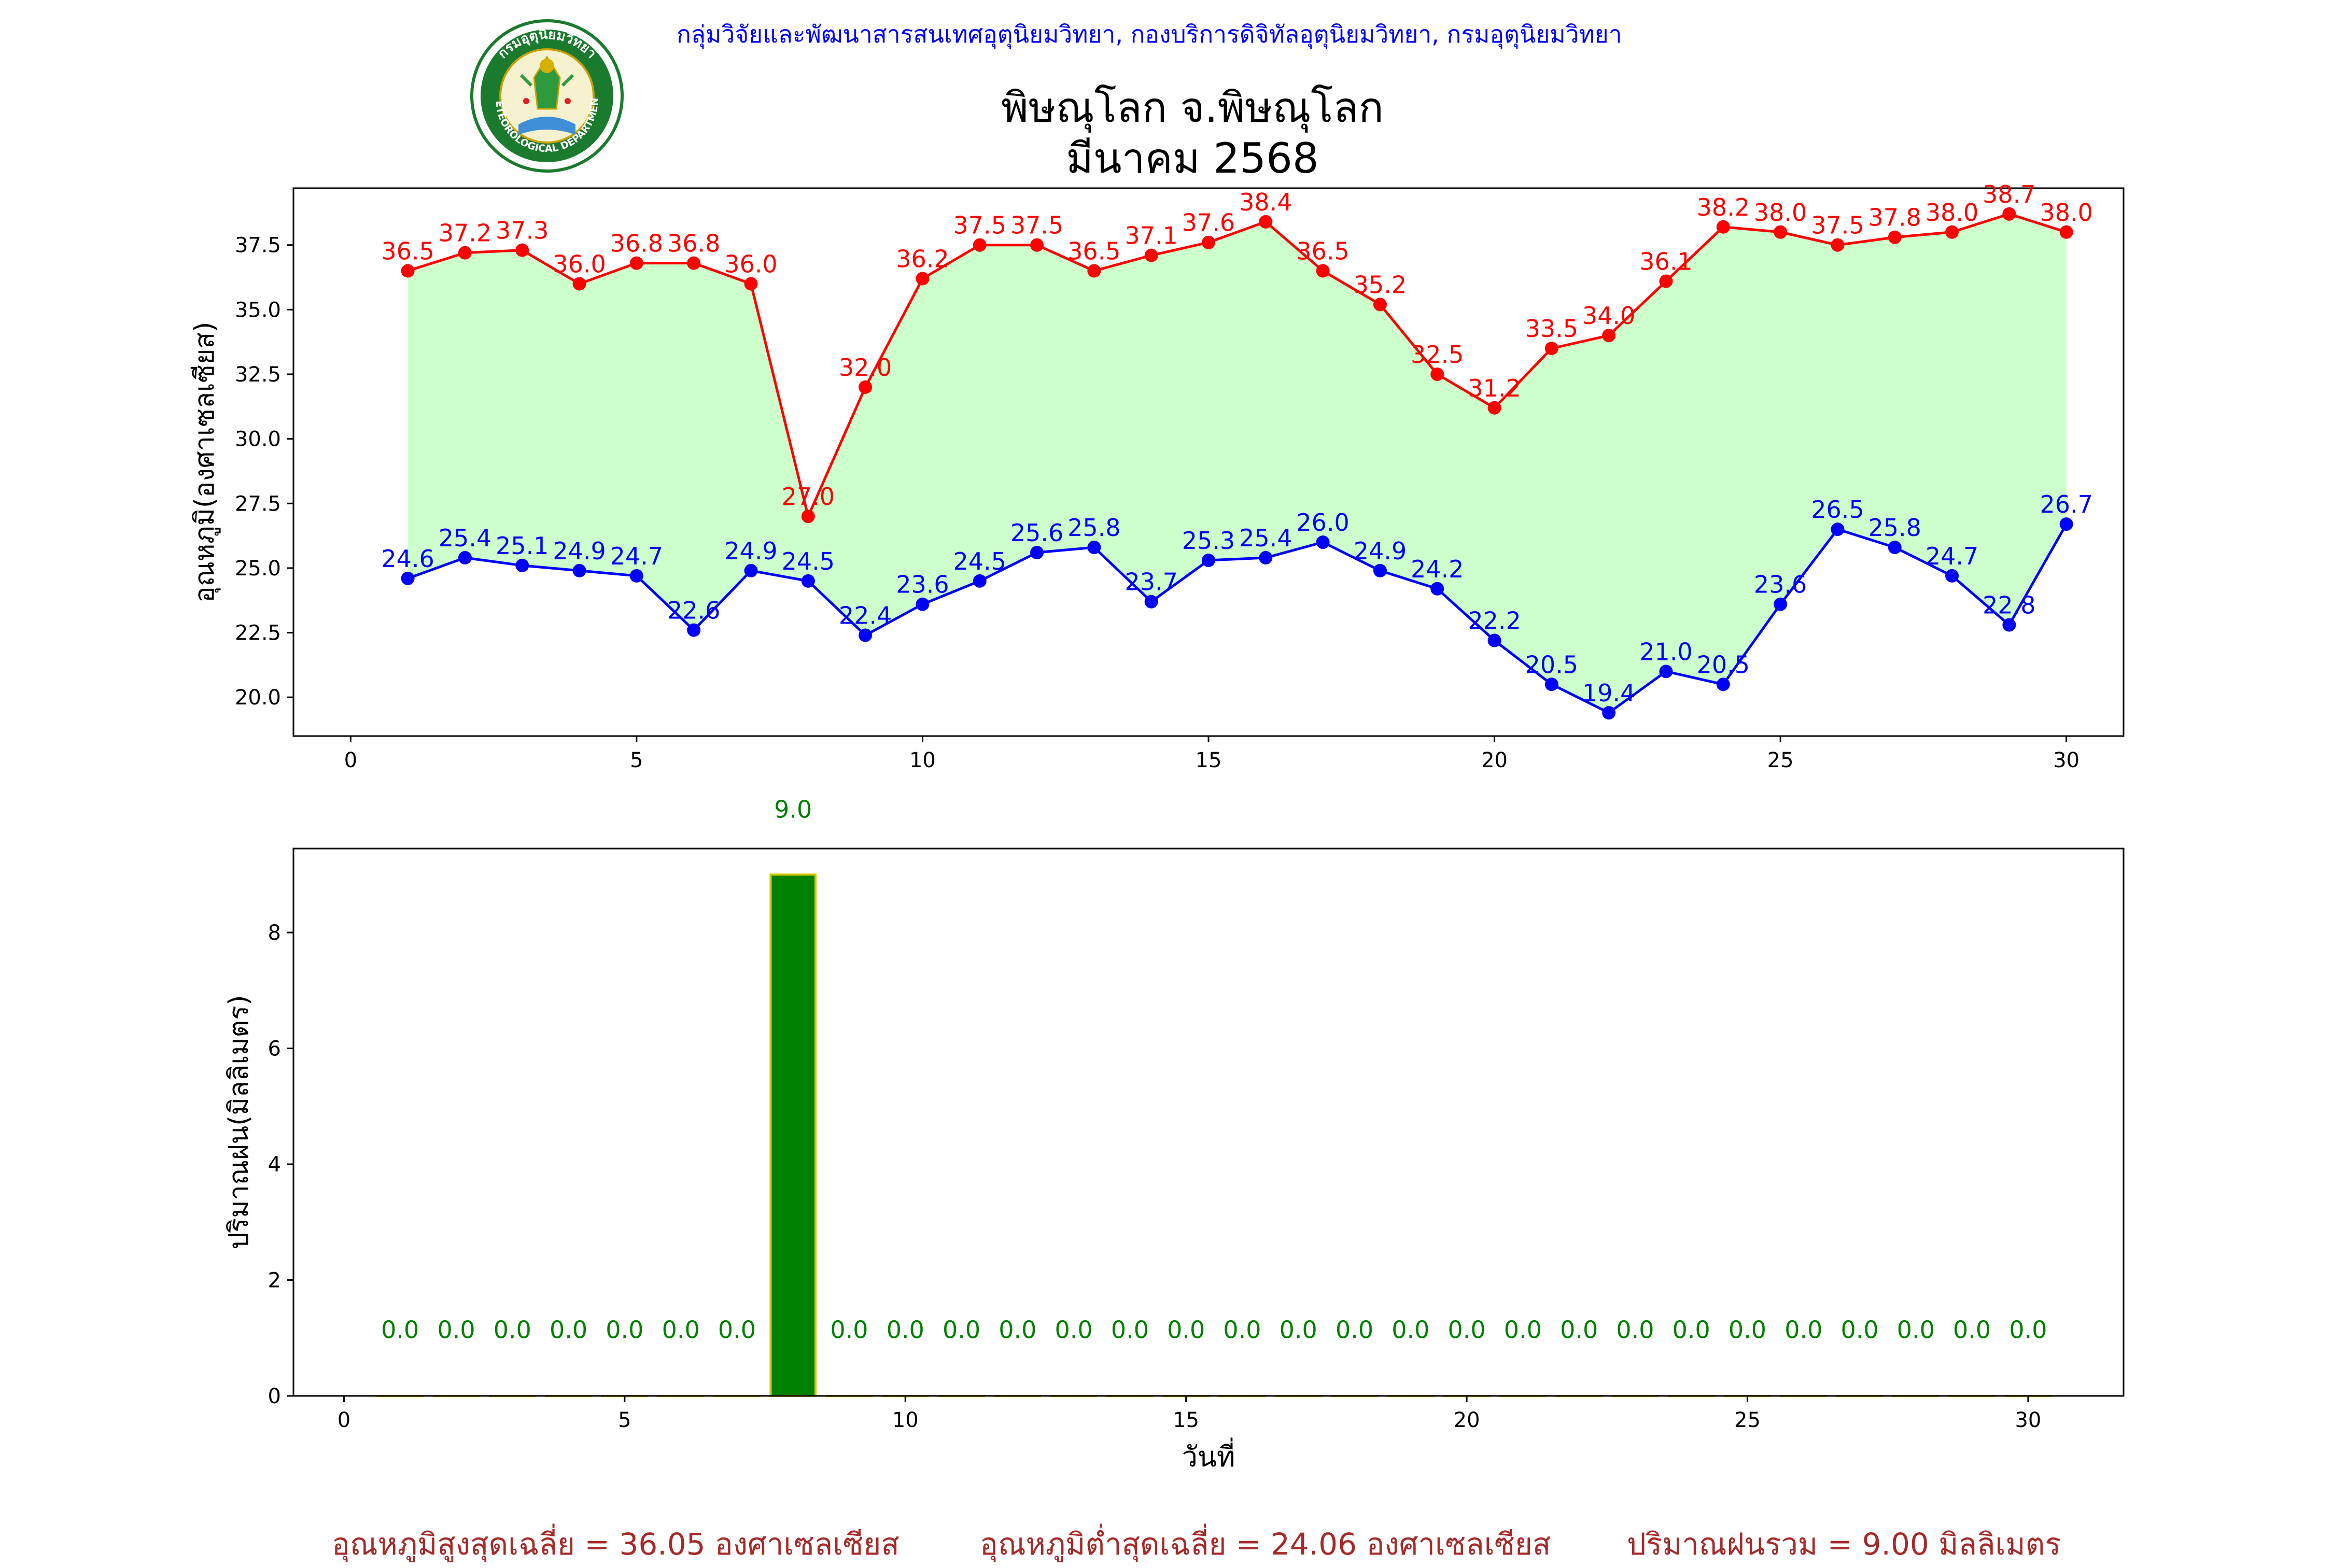 This screenshot has height=1568, width=2333. I want to click on rain-data-label: 9.0, so click(793, 809).